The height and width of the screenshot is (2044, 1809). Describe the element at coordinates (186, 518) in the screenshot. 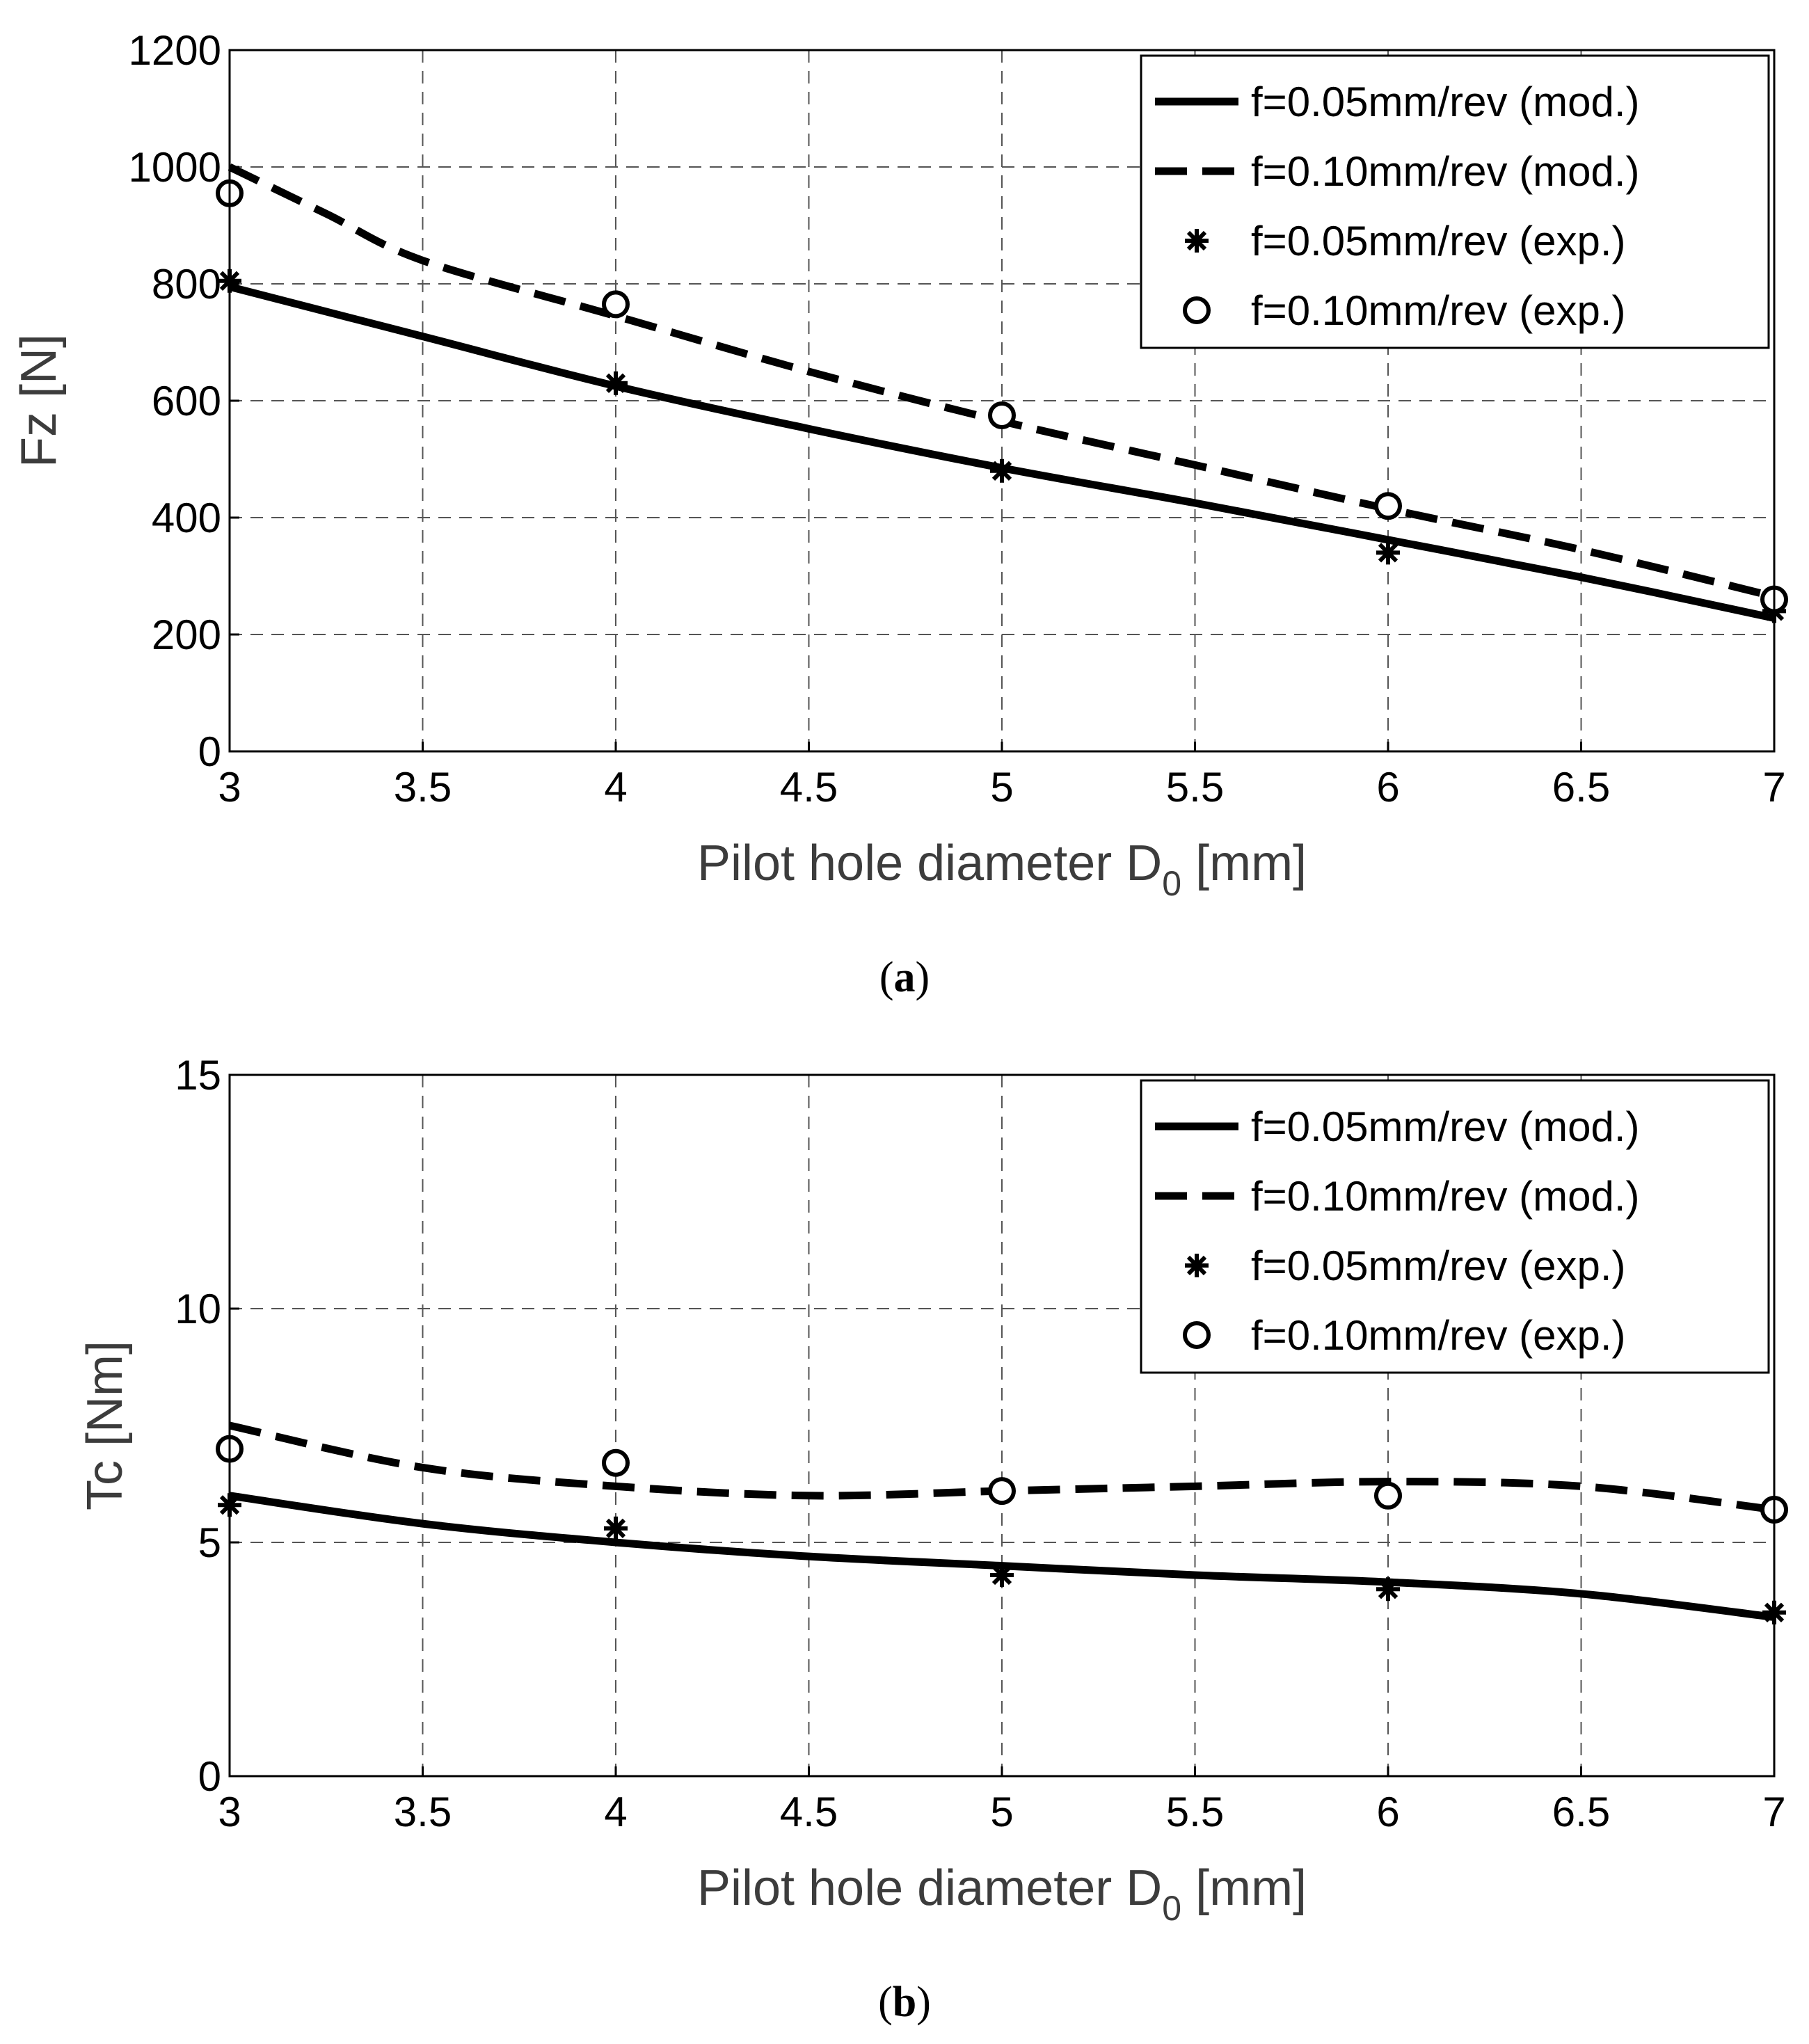

I see `y-tick-label: 400` at that location.